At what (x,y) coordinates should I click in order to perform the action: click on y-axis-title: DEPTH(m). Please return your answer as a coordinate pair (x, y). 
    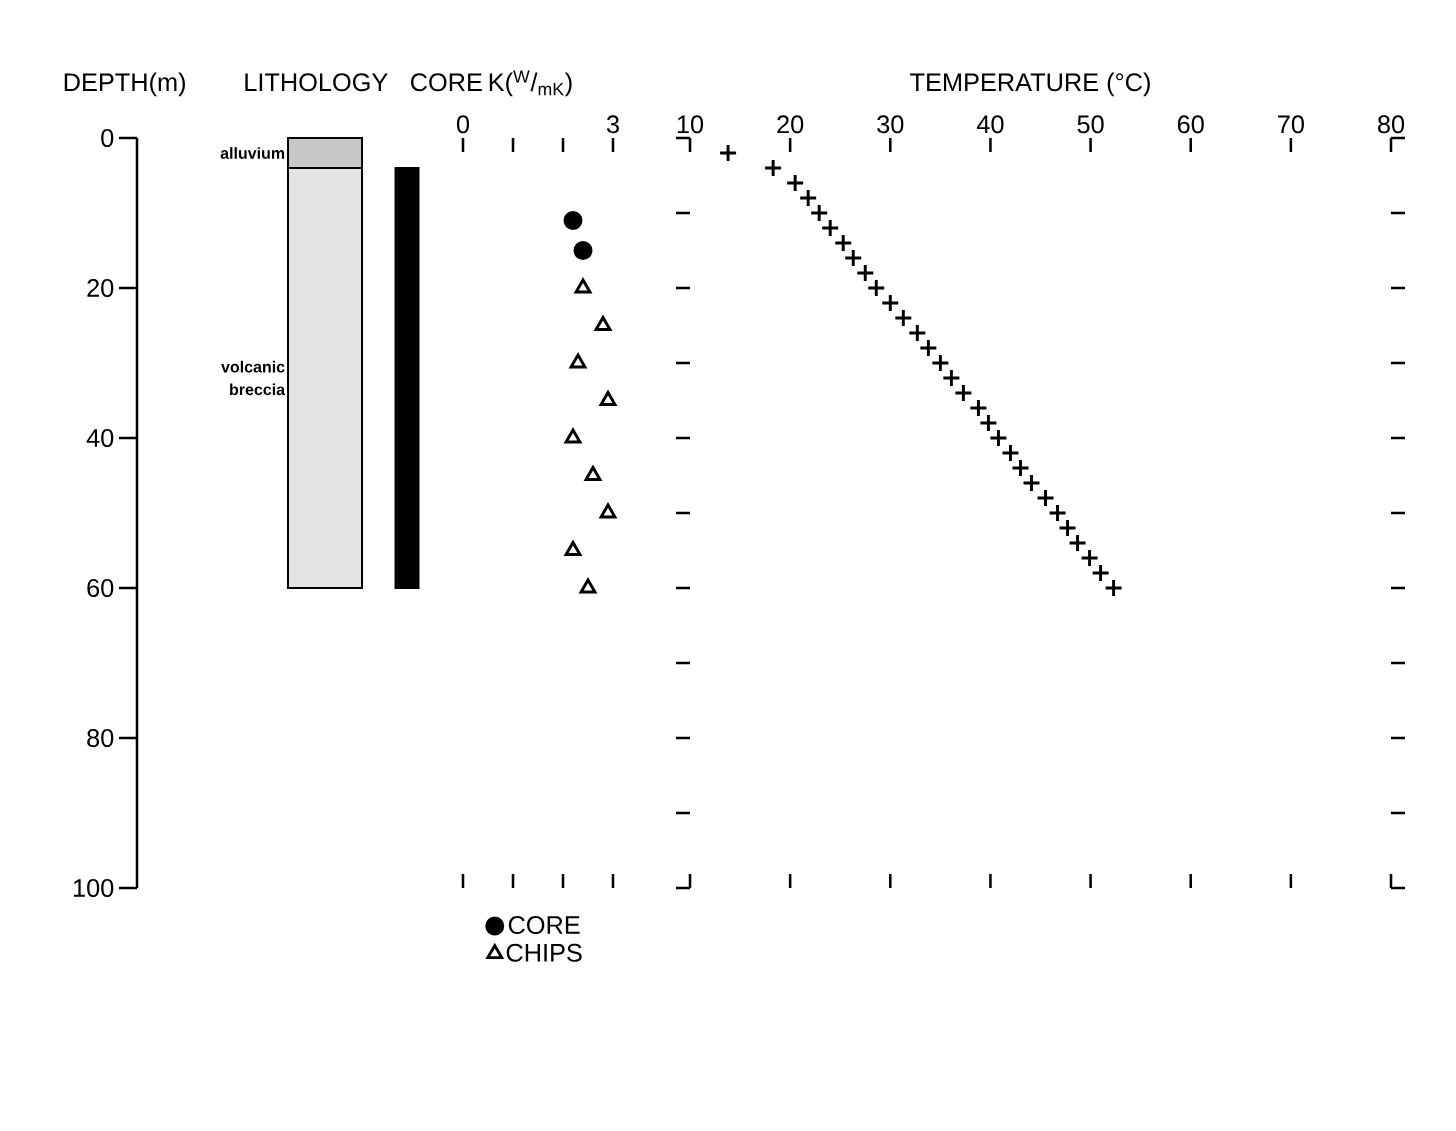
    Looking at the image, I should click on (124, 84).